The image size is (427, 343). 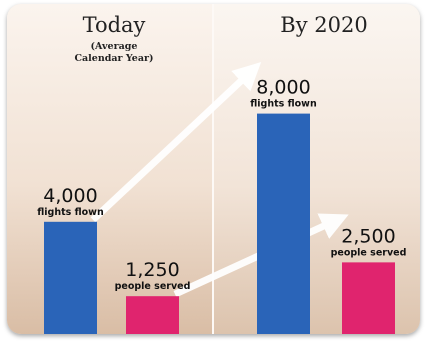 What do you see at coordinates (70, 277) in the screenshot?
I see `bar-today-flights` at bounding box center [70, 277].